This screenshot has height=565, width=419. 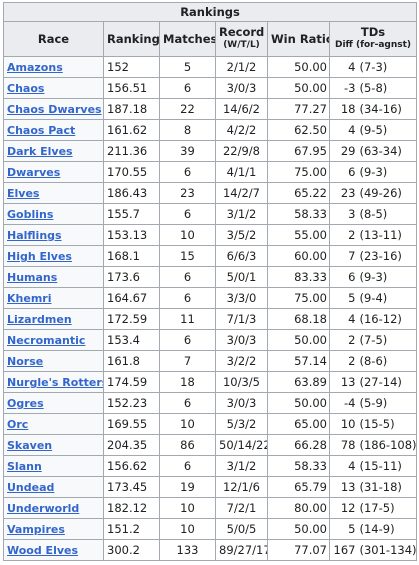 I want to click on table-row: Dark Elves 211.36 39 22/9/8 67.95 29 (63-34), so click(x=210, y=151).